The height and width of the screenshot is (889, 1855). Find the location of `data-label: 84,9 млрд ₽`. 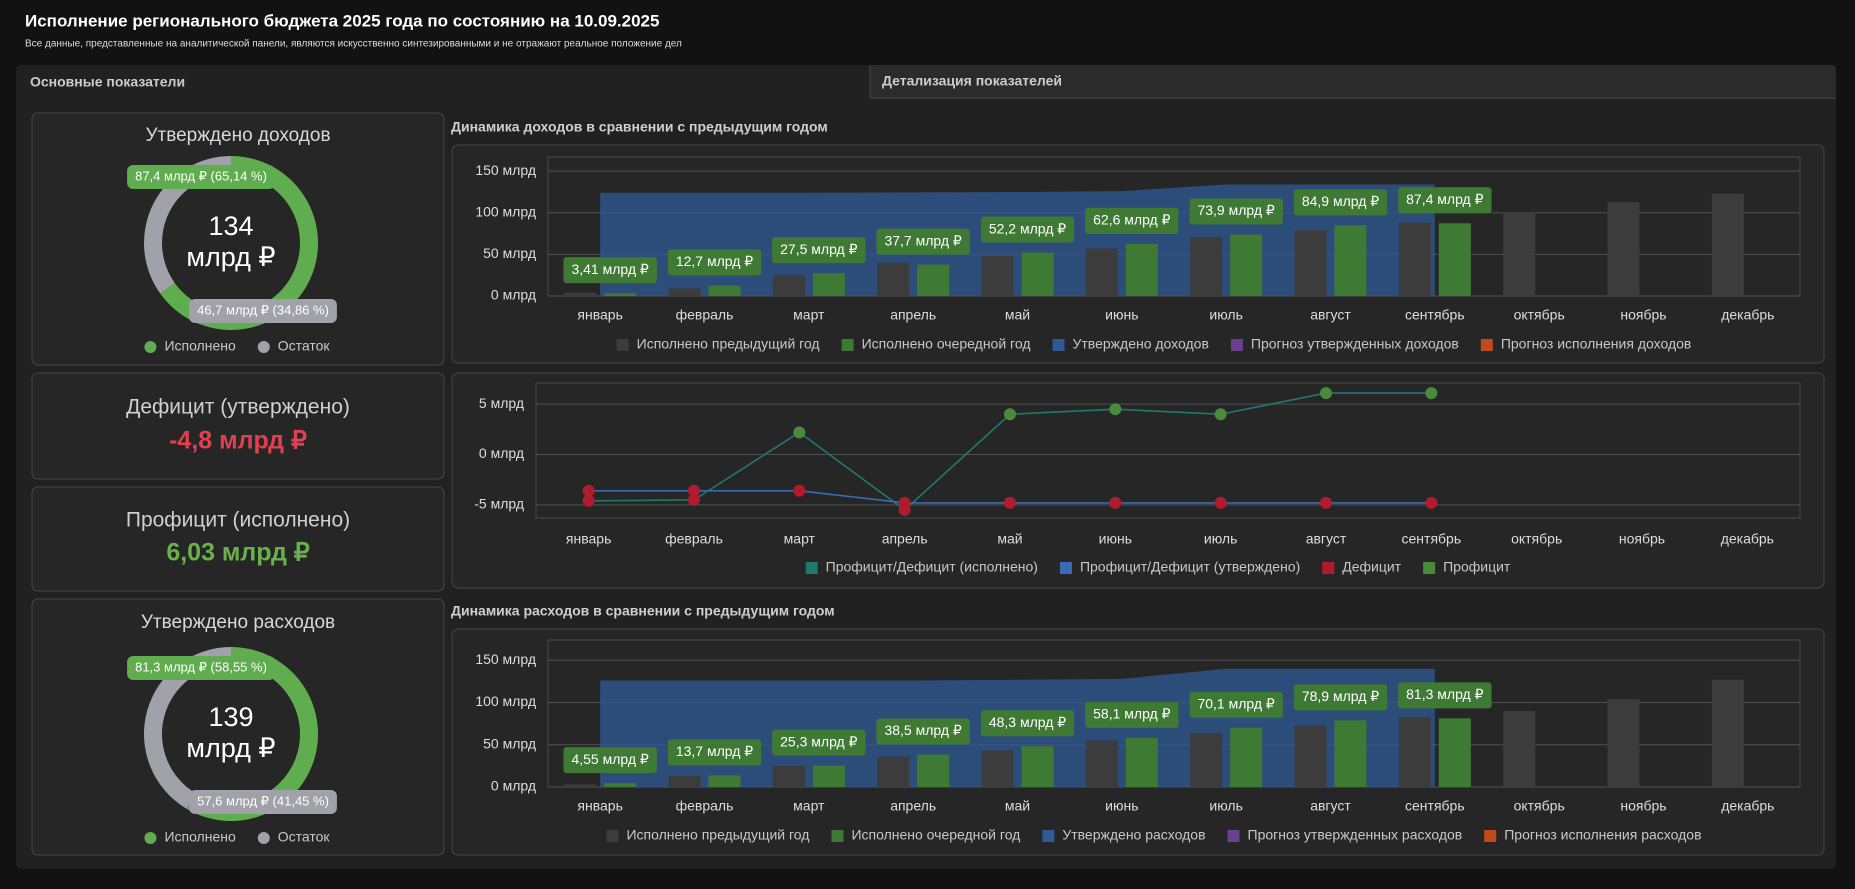

data-label: 84,9 млрд ₽ is located at coordinates (1340, 202).